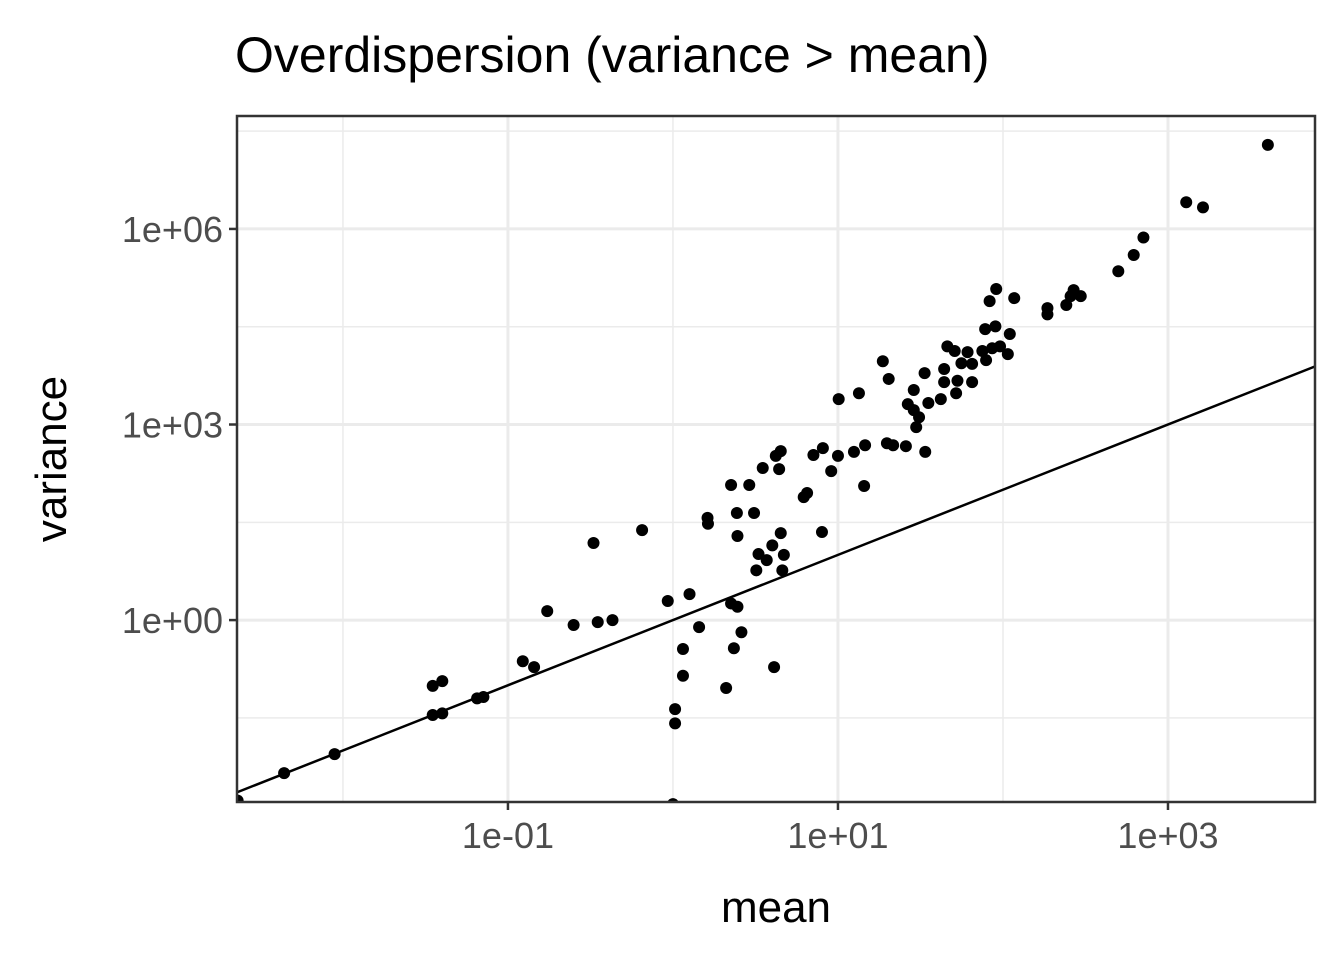  Describe the element at coordinates (172, 425) in the screenshot. I see `y-tick-label: 1e+03` at that location.